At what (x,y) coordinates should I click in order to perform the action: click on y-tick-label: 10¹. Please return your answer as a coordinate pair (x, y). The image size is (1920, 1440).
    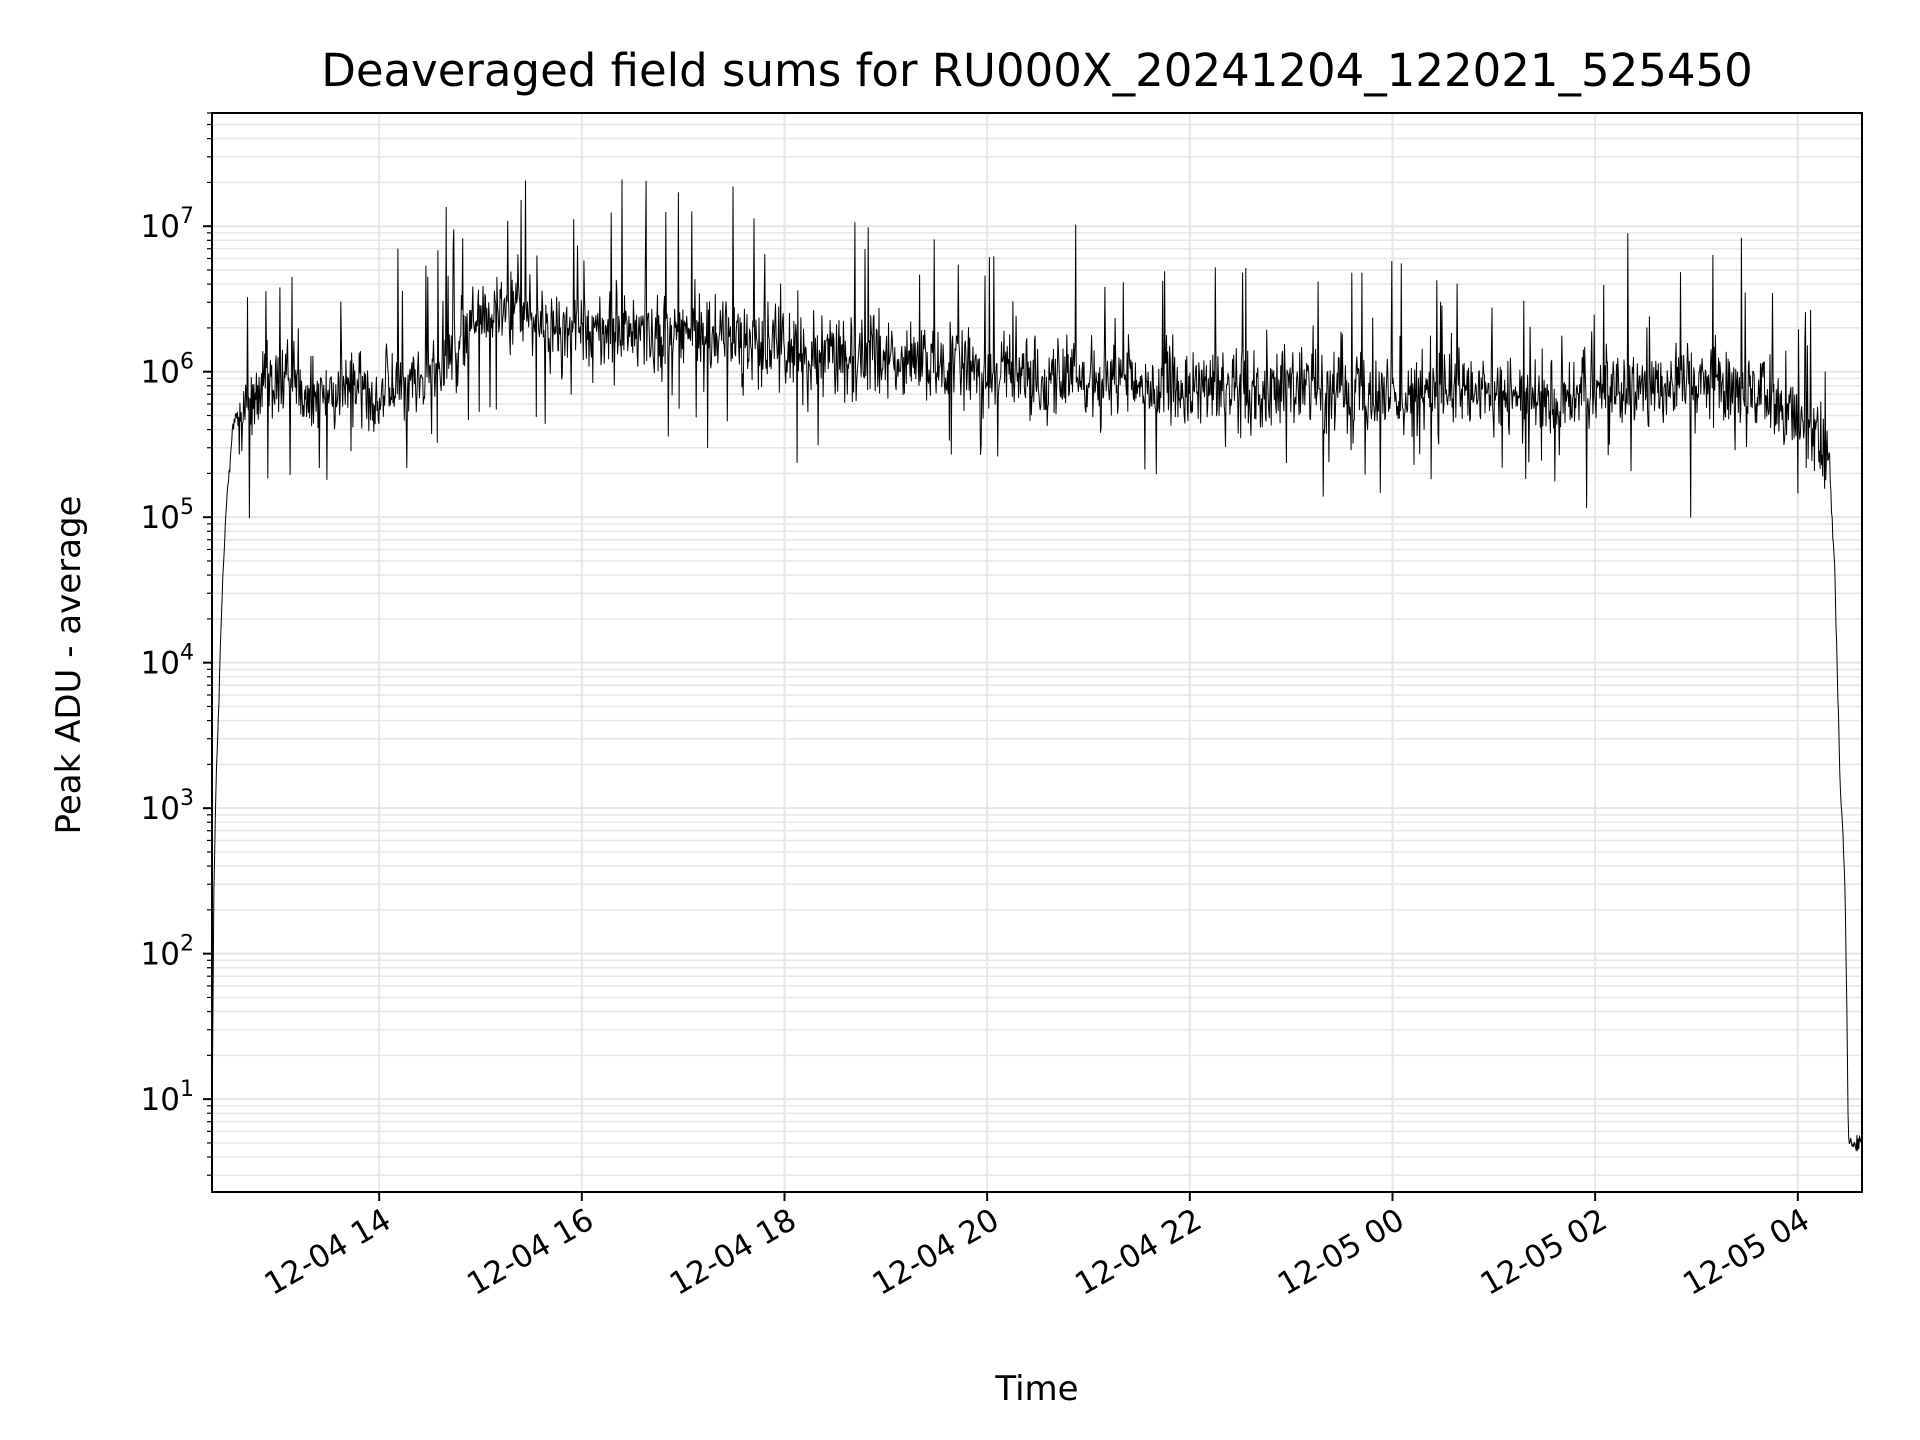
    Looking at the image, I should click on (167, 1097).